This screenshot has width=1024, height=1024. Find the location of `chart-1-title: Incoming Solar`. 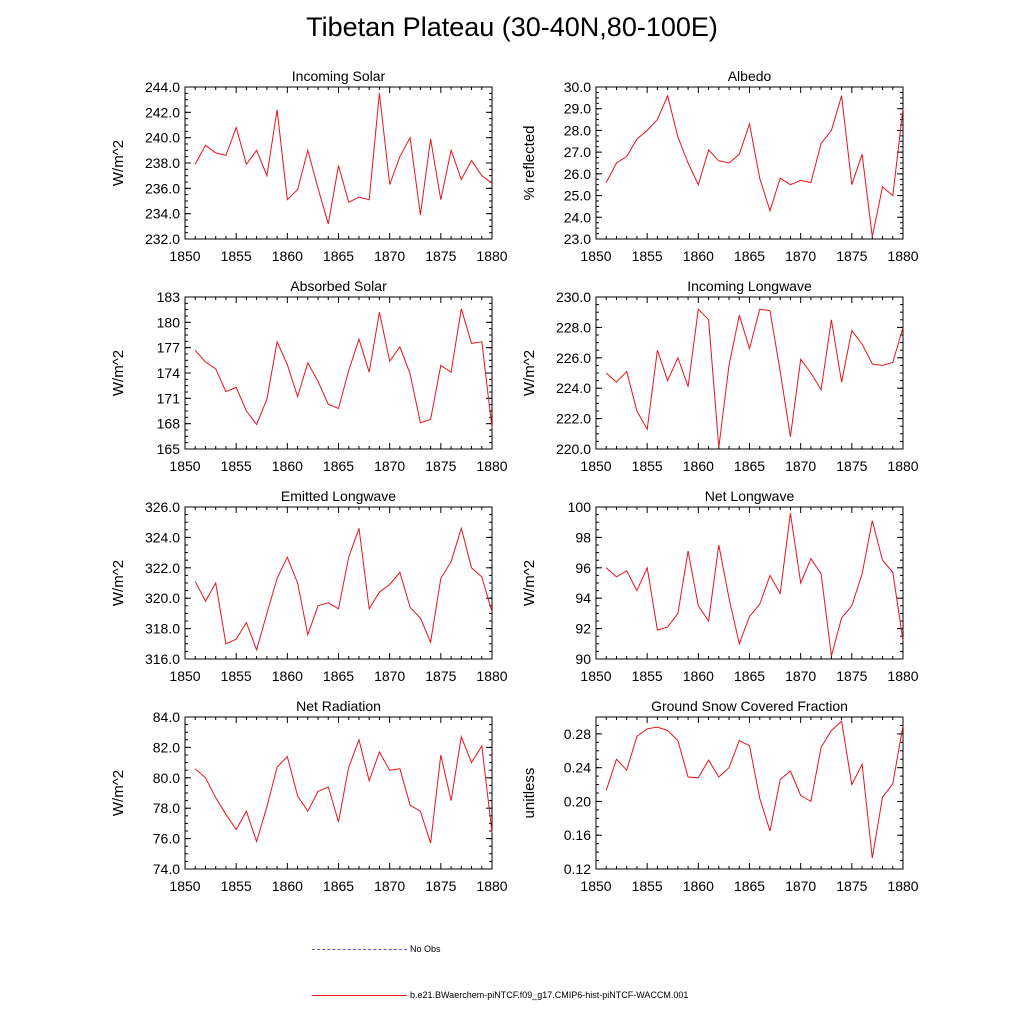

chart-1-title: Incoming Solar is located at coordinates (339, 76).